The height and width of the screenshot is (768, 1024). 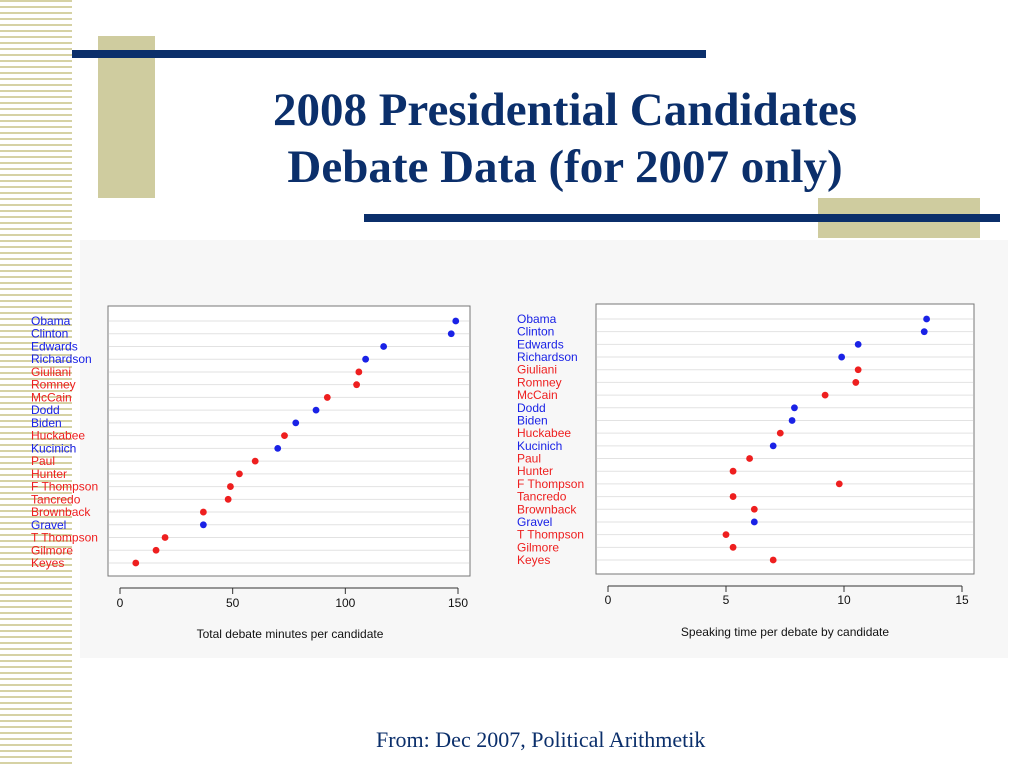 I want to click on chart2-candidate-label: Clinton, so click(x=535, y=332).